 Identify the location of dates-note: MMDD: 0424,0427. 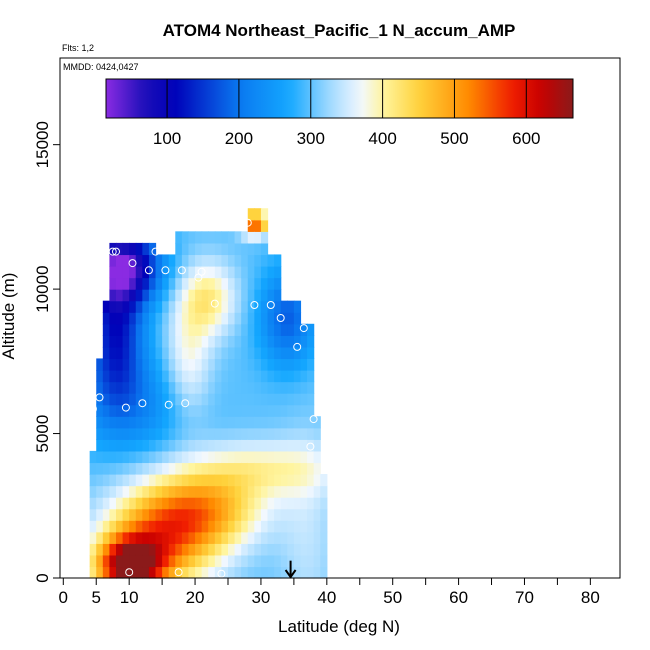
(101, 67).